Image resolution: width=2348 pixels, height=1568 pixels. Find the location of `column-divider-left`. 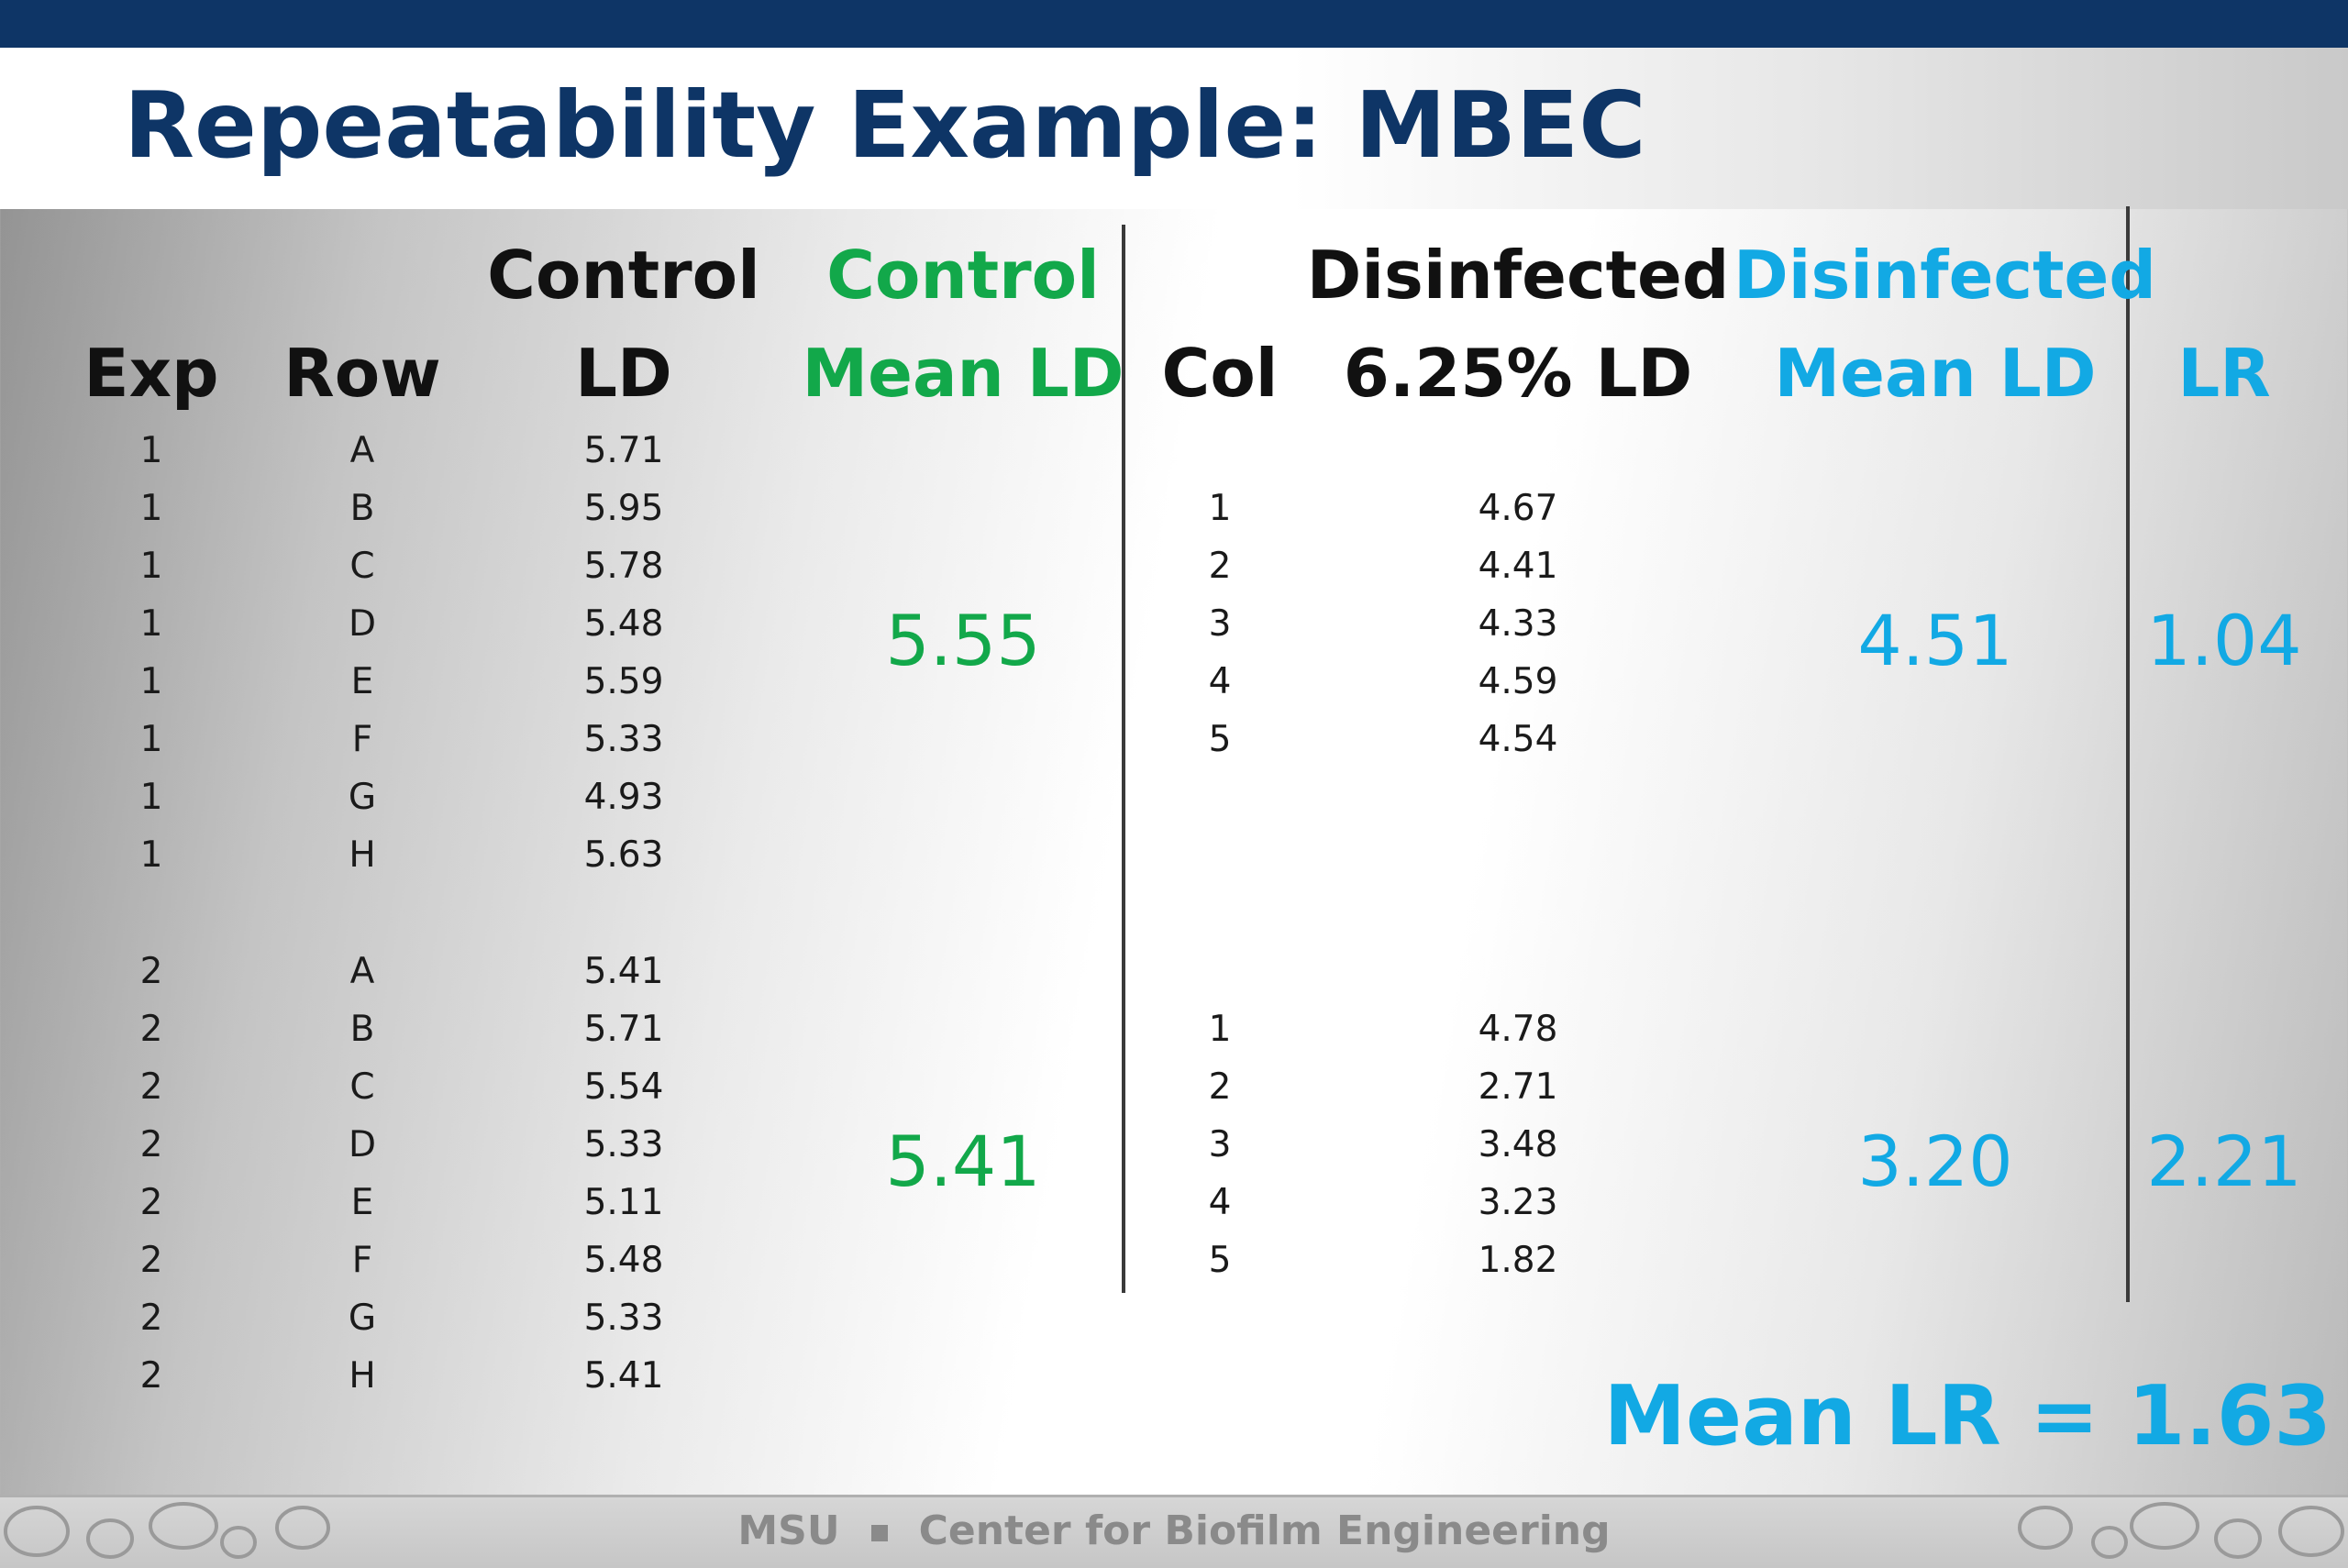

column-divider-left is located at coordinates (1123, 759).